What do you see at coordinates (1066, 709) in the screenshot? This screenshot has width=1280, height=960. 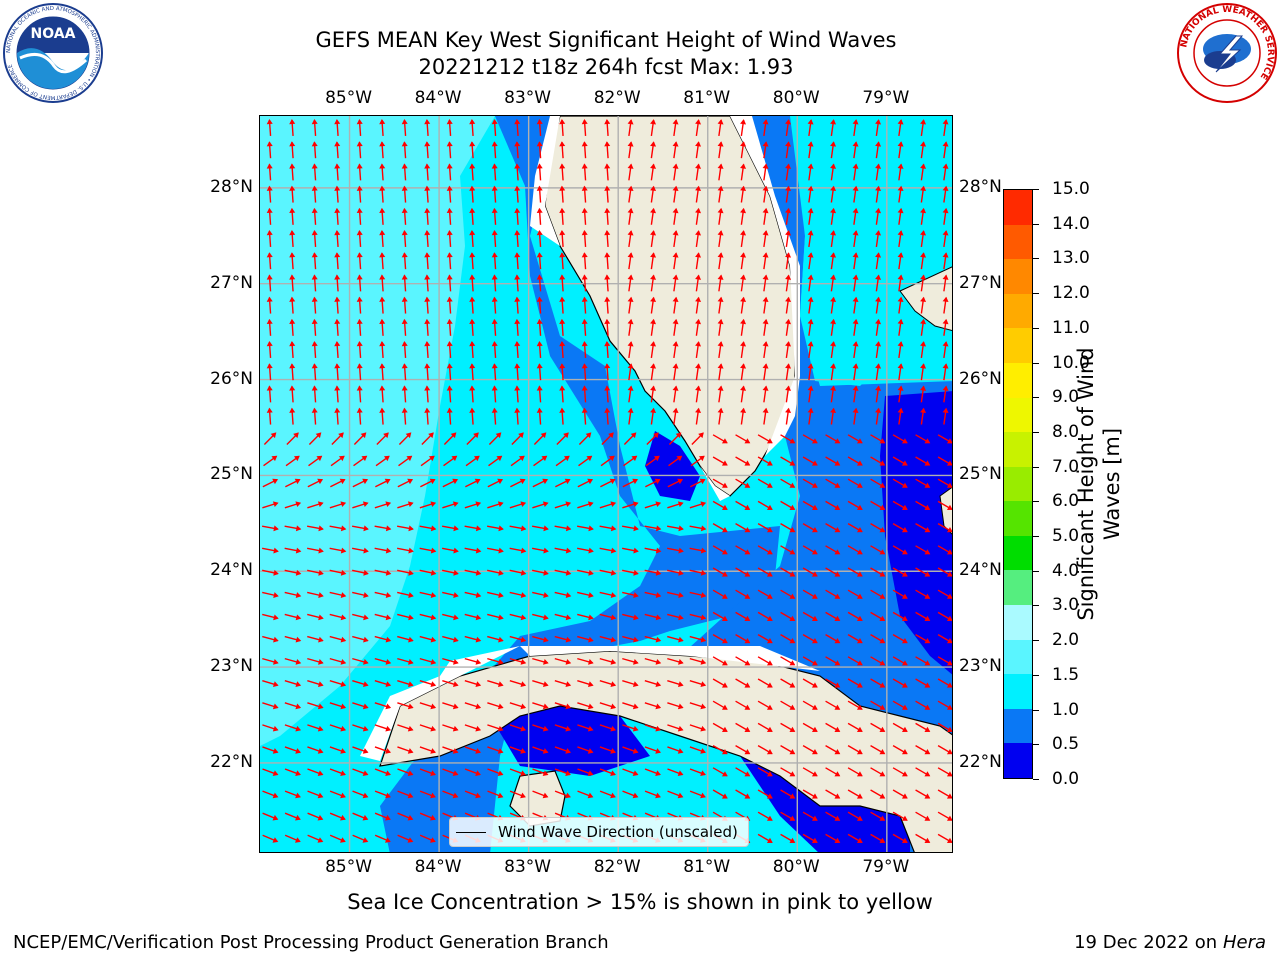 I see `colorbar-tick-label: 1.0` at bounding box center [1066, 709].